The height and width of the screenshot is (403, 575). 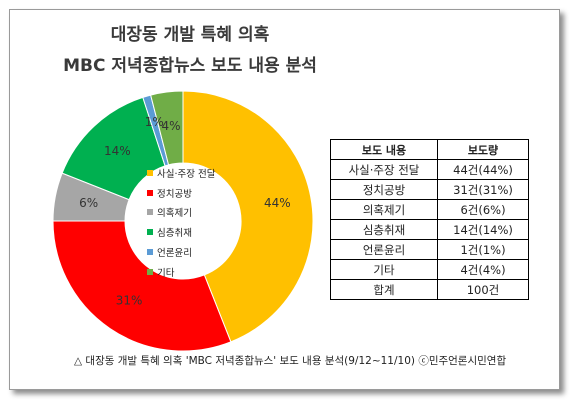 I want to click on legend-item-3: 심층취재, so click(x=202, y=232).